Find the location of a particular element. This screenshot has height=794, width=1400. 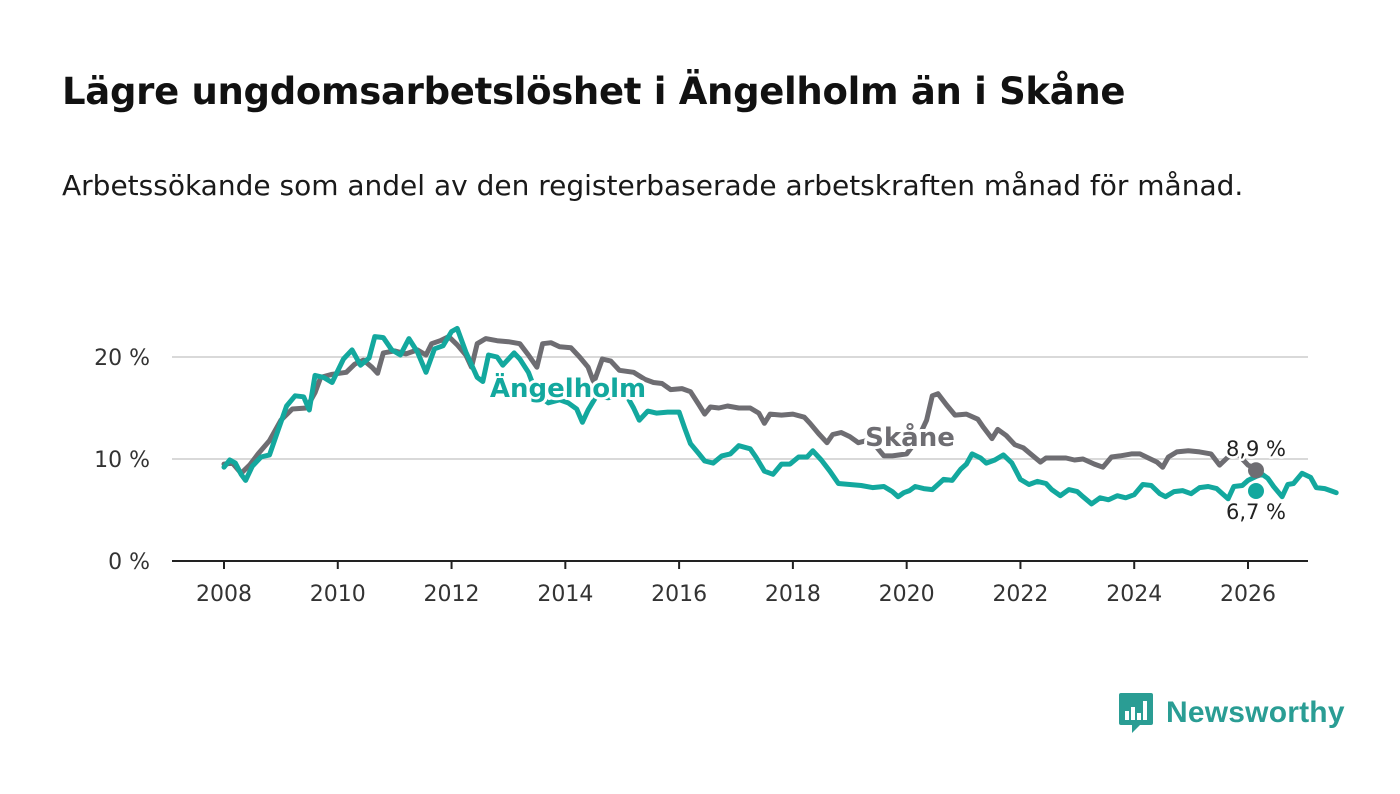

x-tick-label: 2012 is located at coordinates (452, 594).